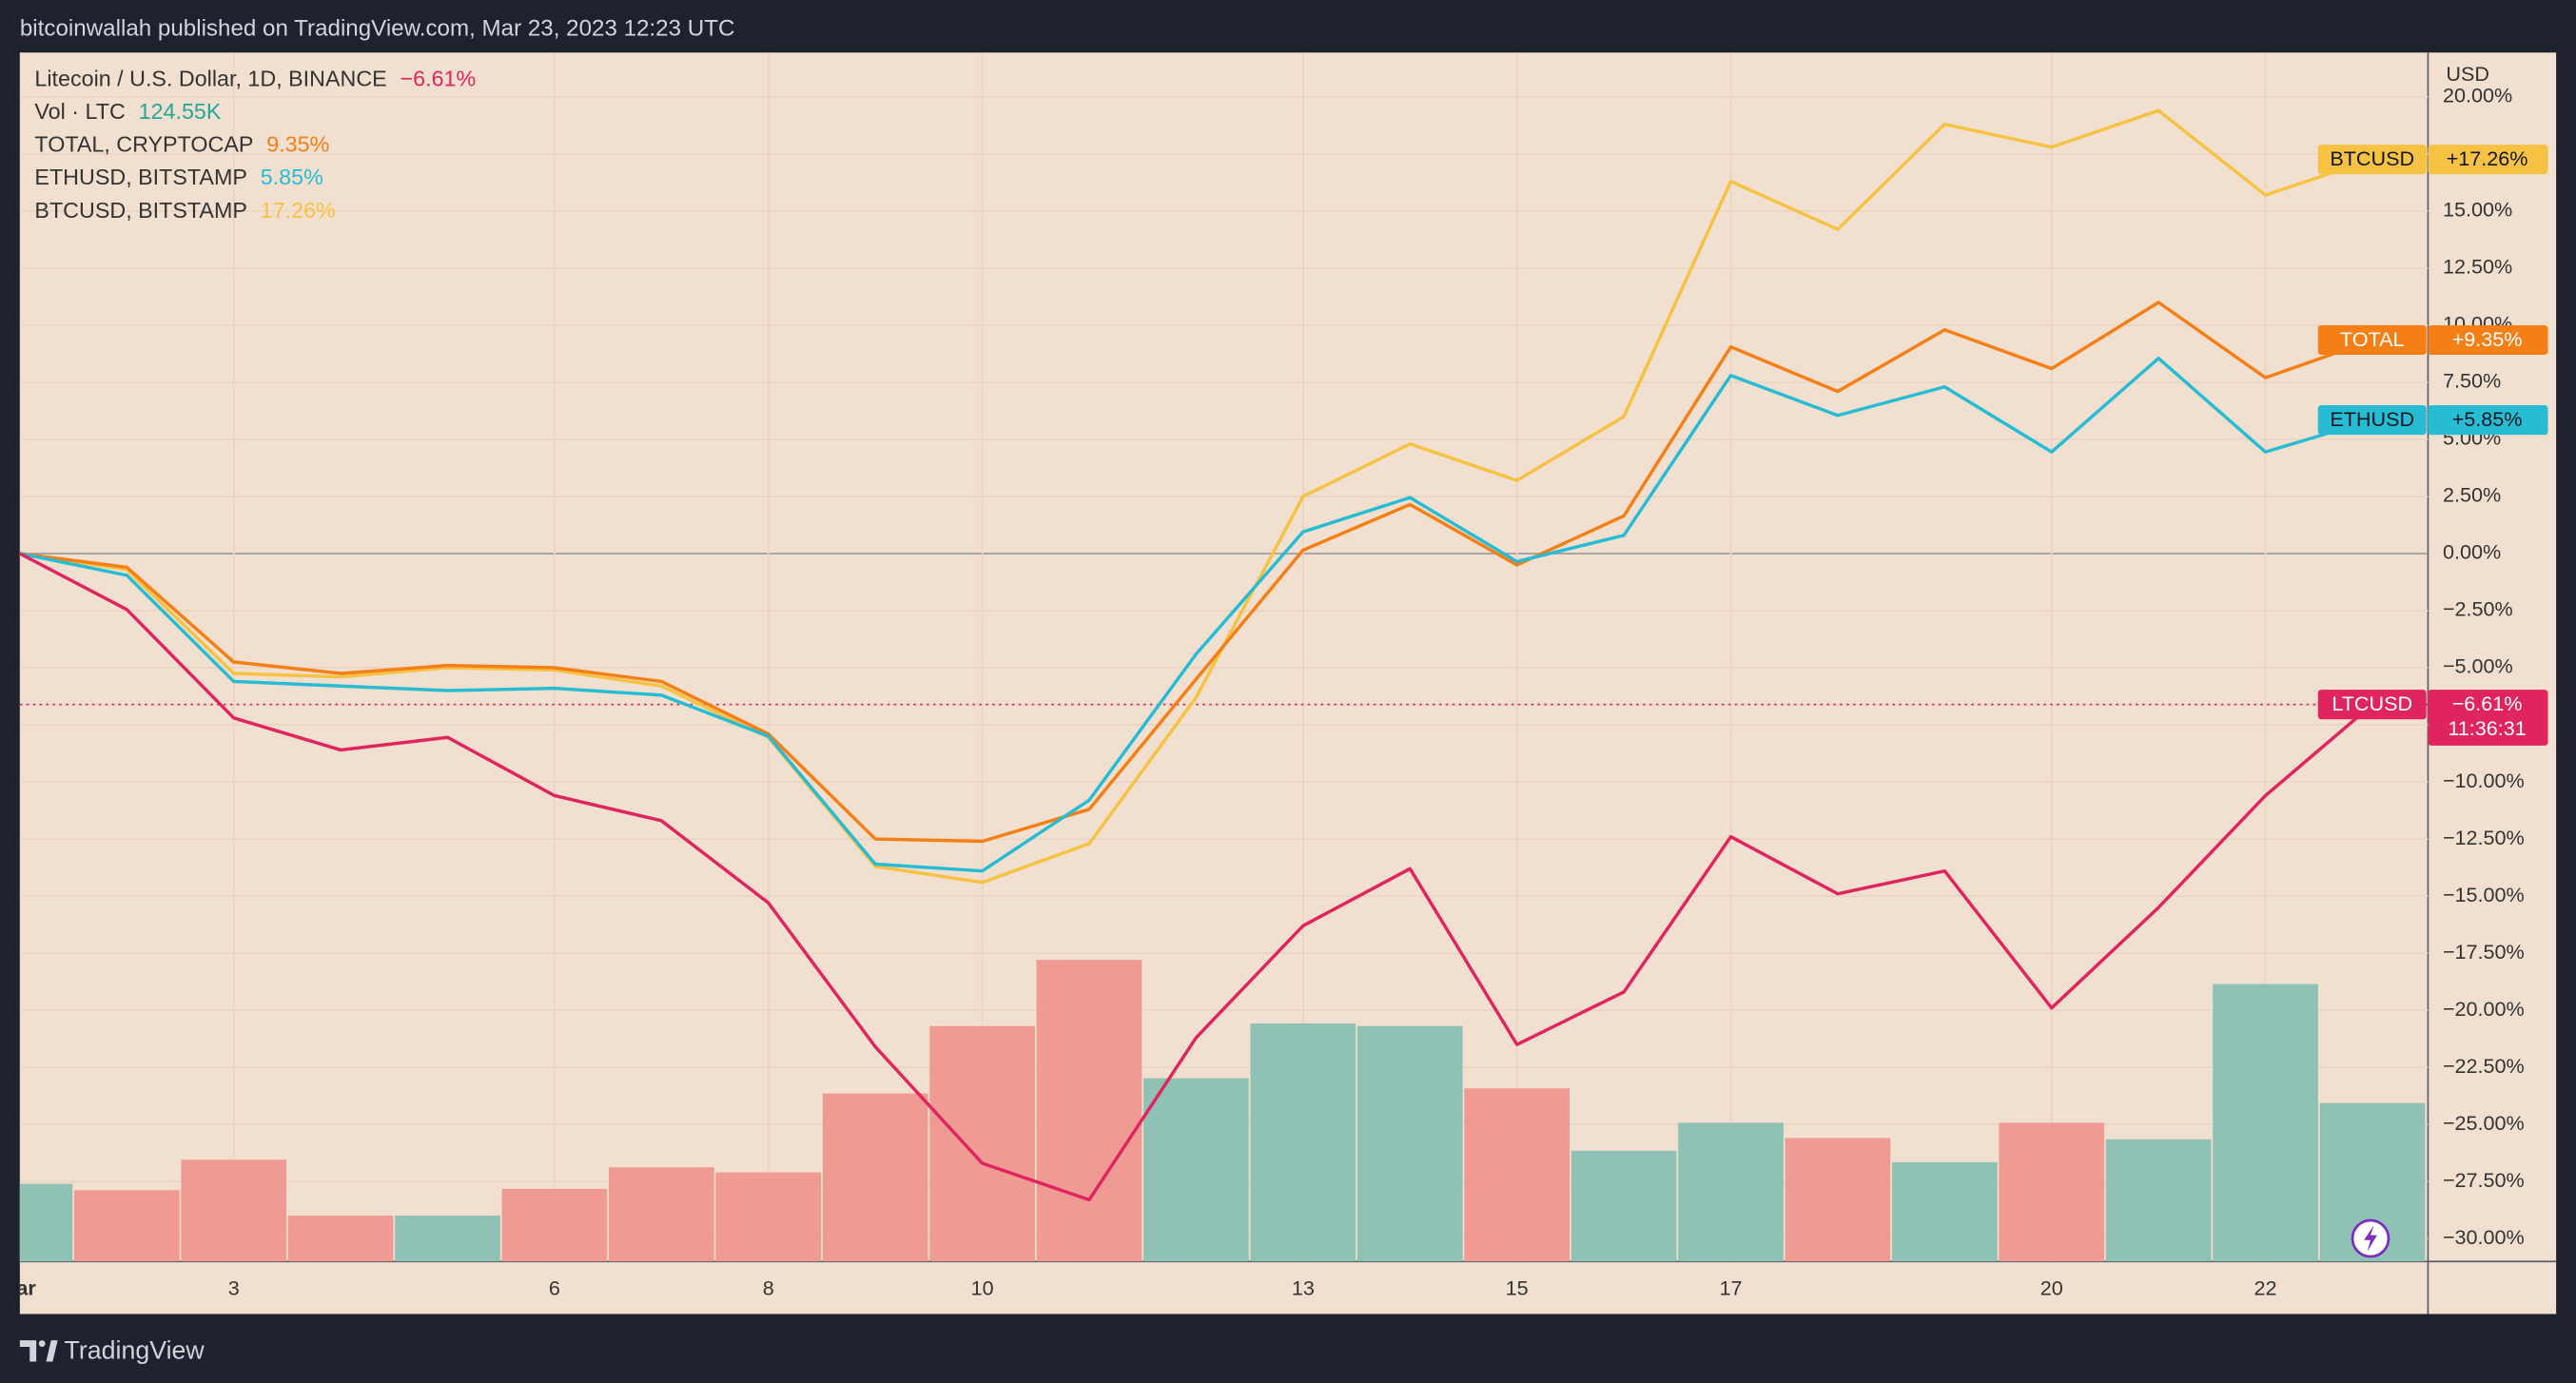 Image resolution: width=2576 pixels, height=1383 pixels. What do you see at coordinates (554, 1287) in the screenshot?
I see `x-tick-label: 6` at bounding box center [554, 1287].